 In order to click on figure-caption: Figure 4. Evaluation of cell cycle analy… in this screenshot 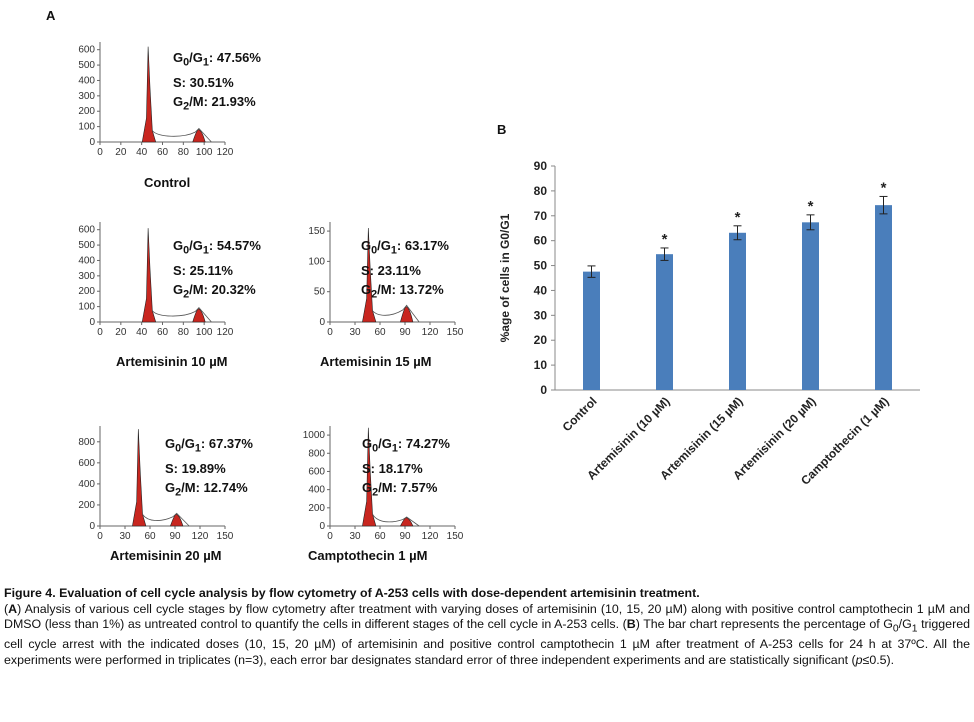, I will do `click(487, 627)`.